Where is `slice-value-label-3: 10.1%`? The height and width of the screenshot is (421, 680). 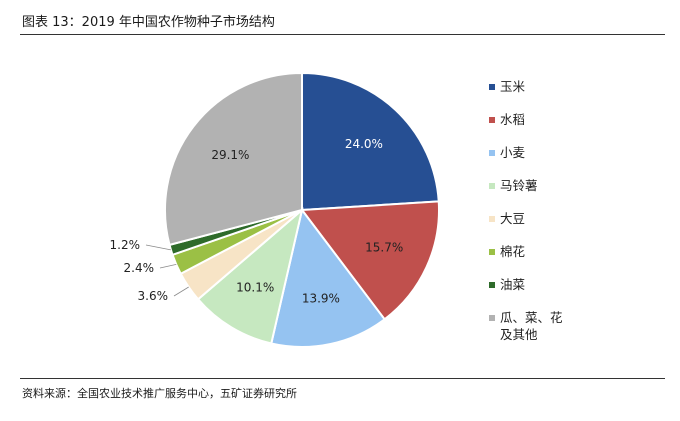 slice-value-label-3: 10.1% is located at coordinates (255, 287).